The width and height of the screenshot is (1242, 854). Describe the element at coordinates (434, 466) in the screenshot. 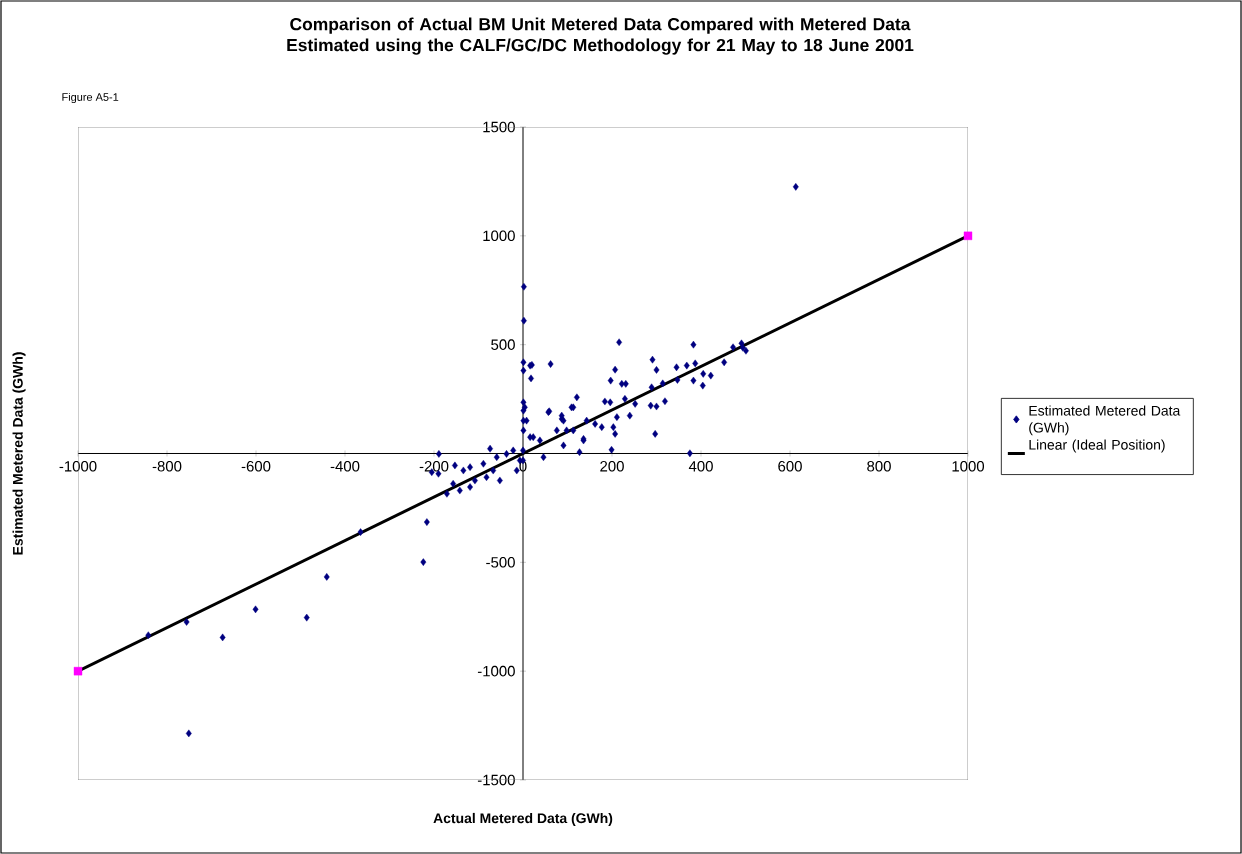

I see `x-tick-label: -200` at that location.